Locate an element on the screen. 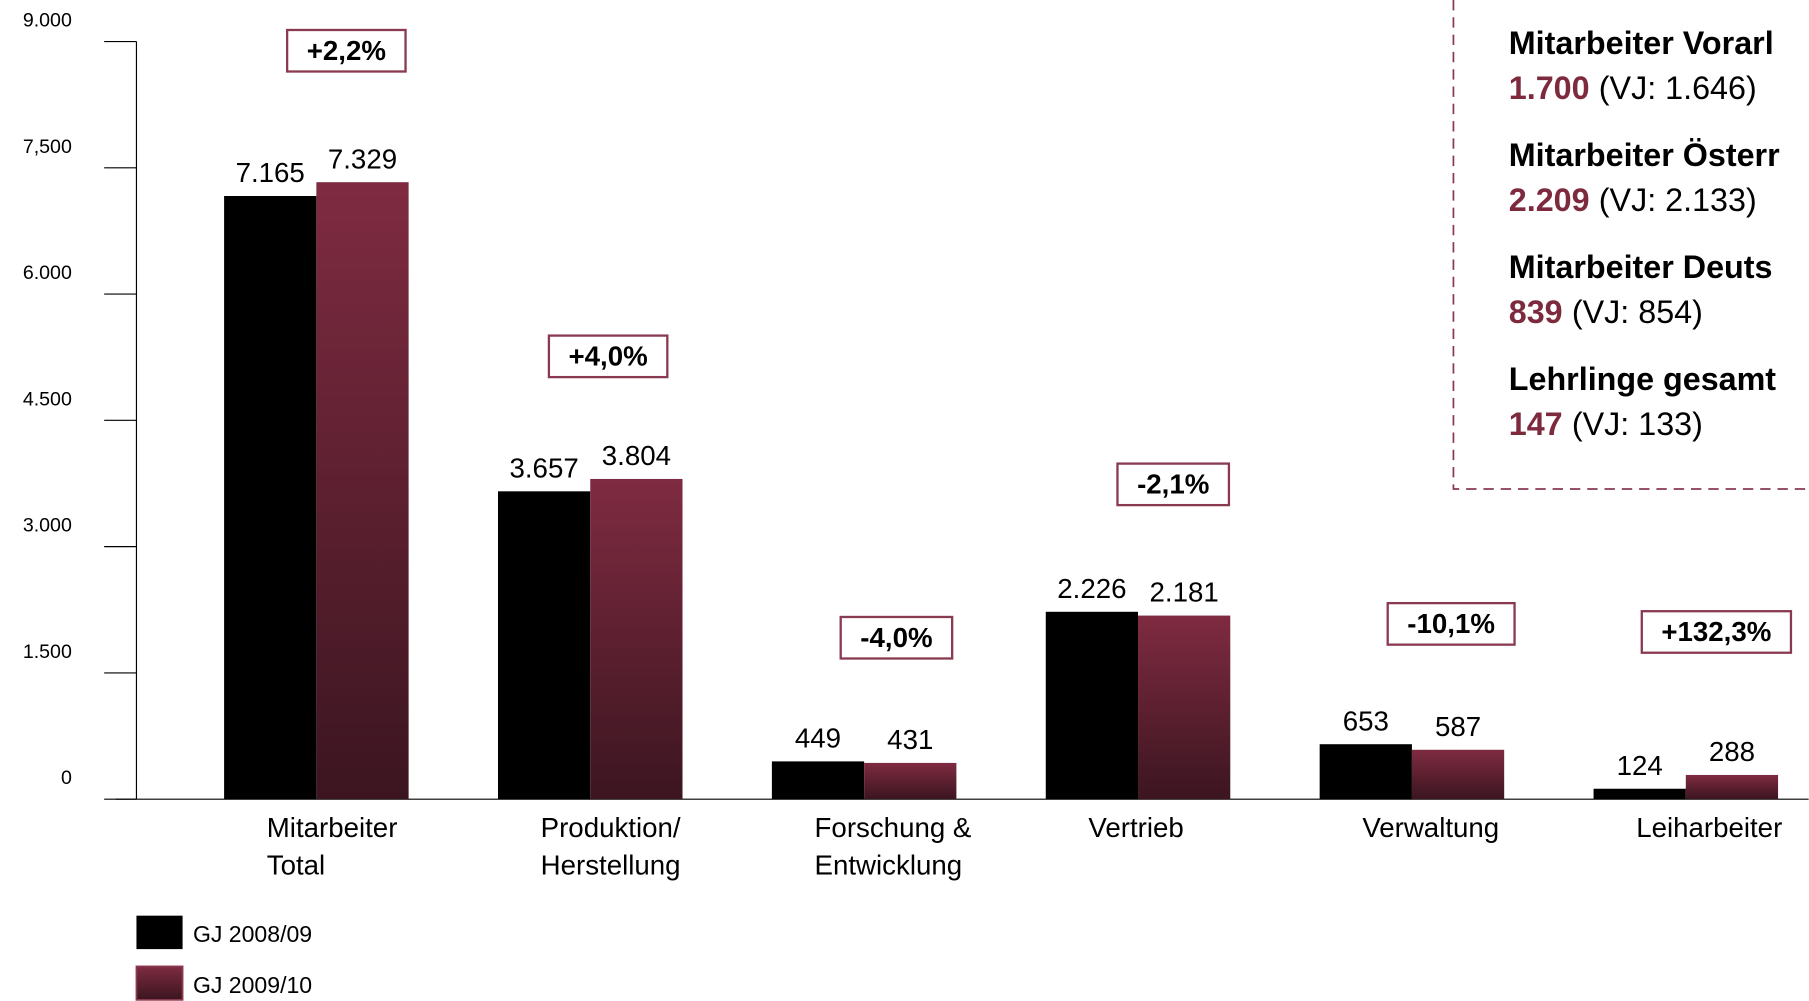  y-tick-label: 1.500 is located at coordinates (47, 652).